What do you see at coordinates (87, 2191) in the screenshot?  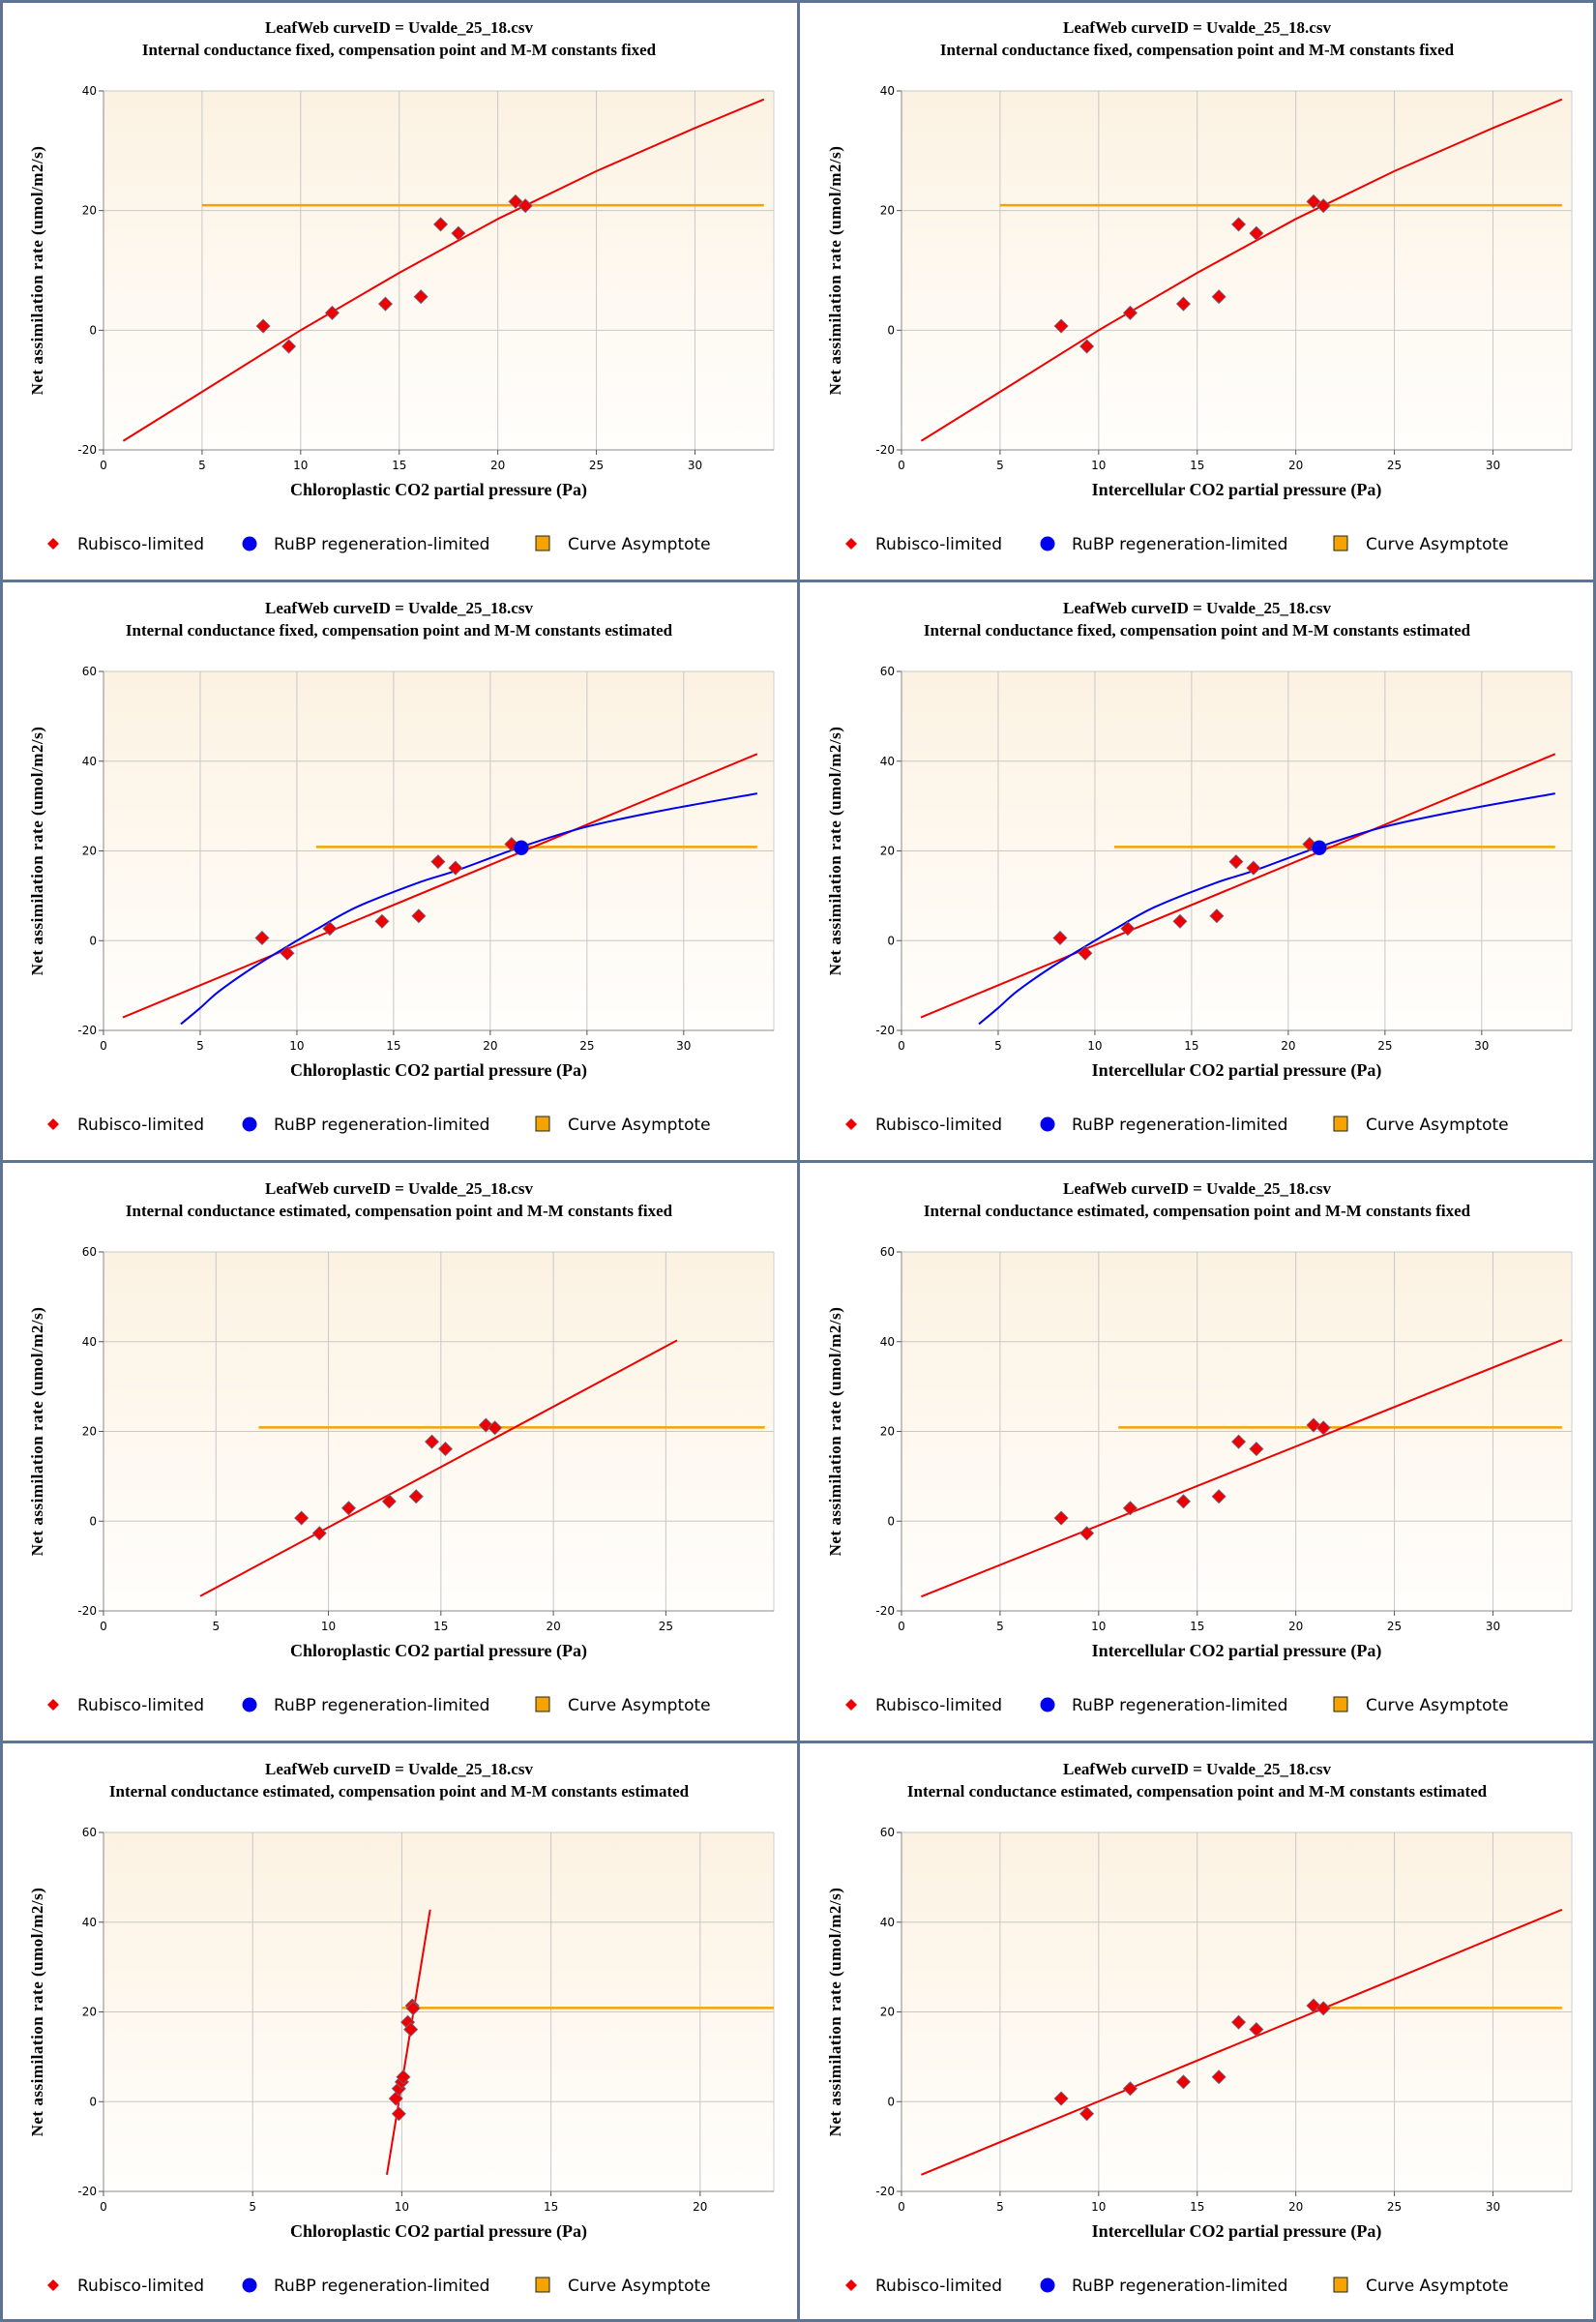 I see `y-tick-label: -20` at bounding box center [87, 2191].